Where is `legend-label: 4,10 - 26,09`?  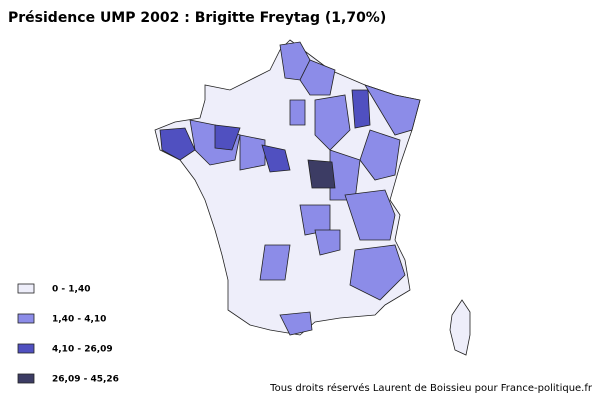
legend-label: 4,10 - 26,09 is located at coordinates (82, 350).